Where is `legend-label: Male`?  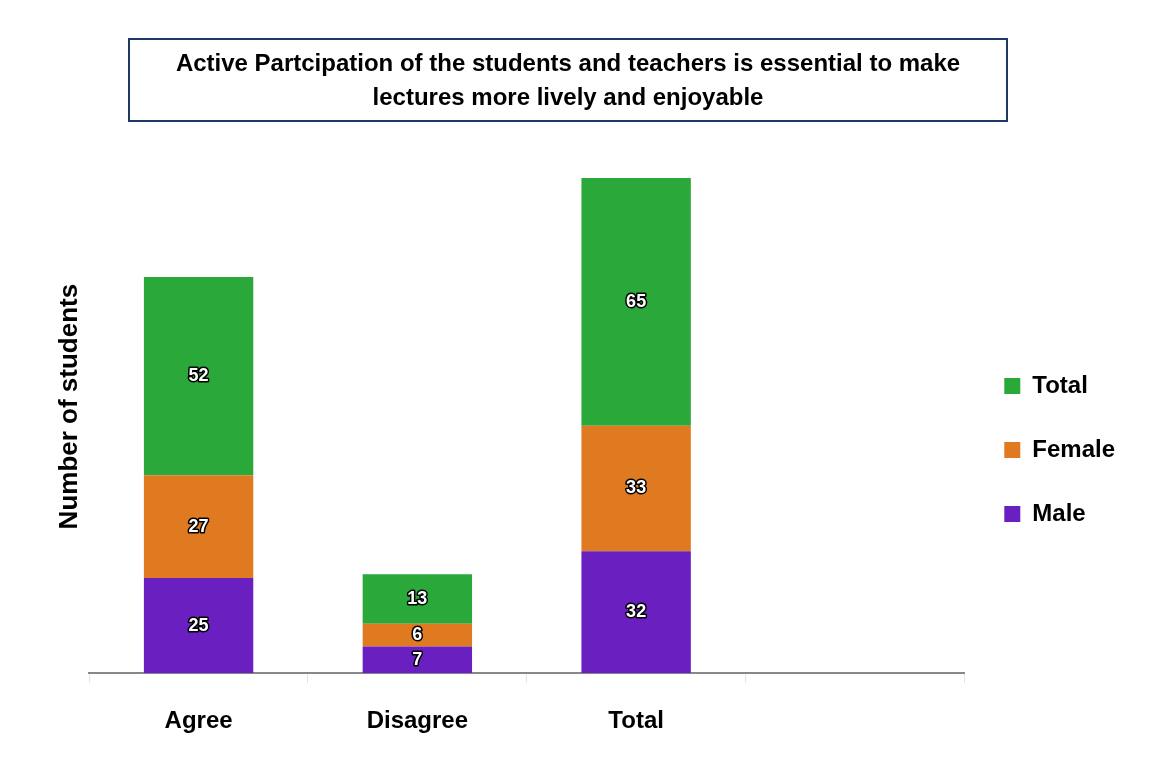
legend-label: Male is located at coordinates (1059, 512).